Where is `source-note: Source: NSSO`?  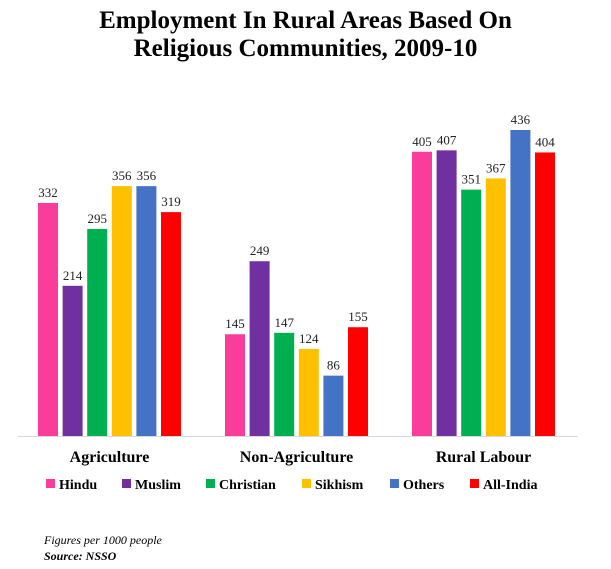 source-note: Source: NSSO is located at coordinates (80, 556).